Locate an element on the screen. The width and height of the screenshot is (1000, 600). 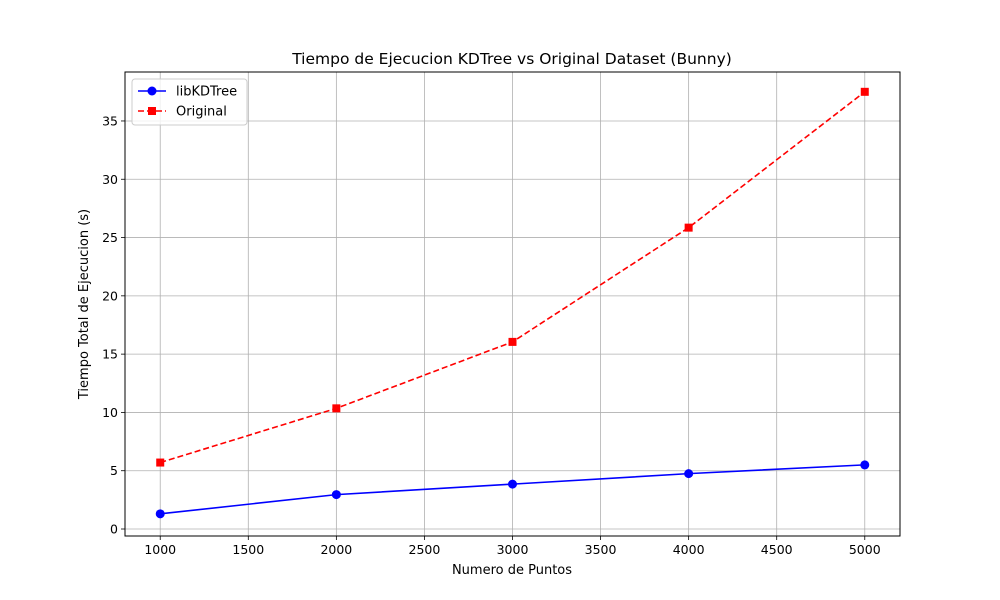
legend-item-original: Original is located at coordinates (182, 112).